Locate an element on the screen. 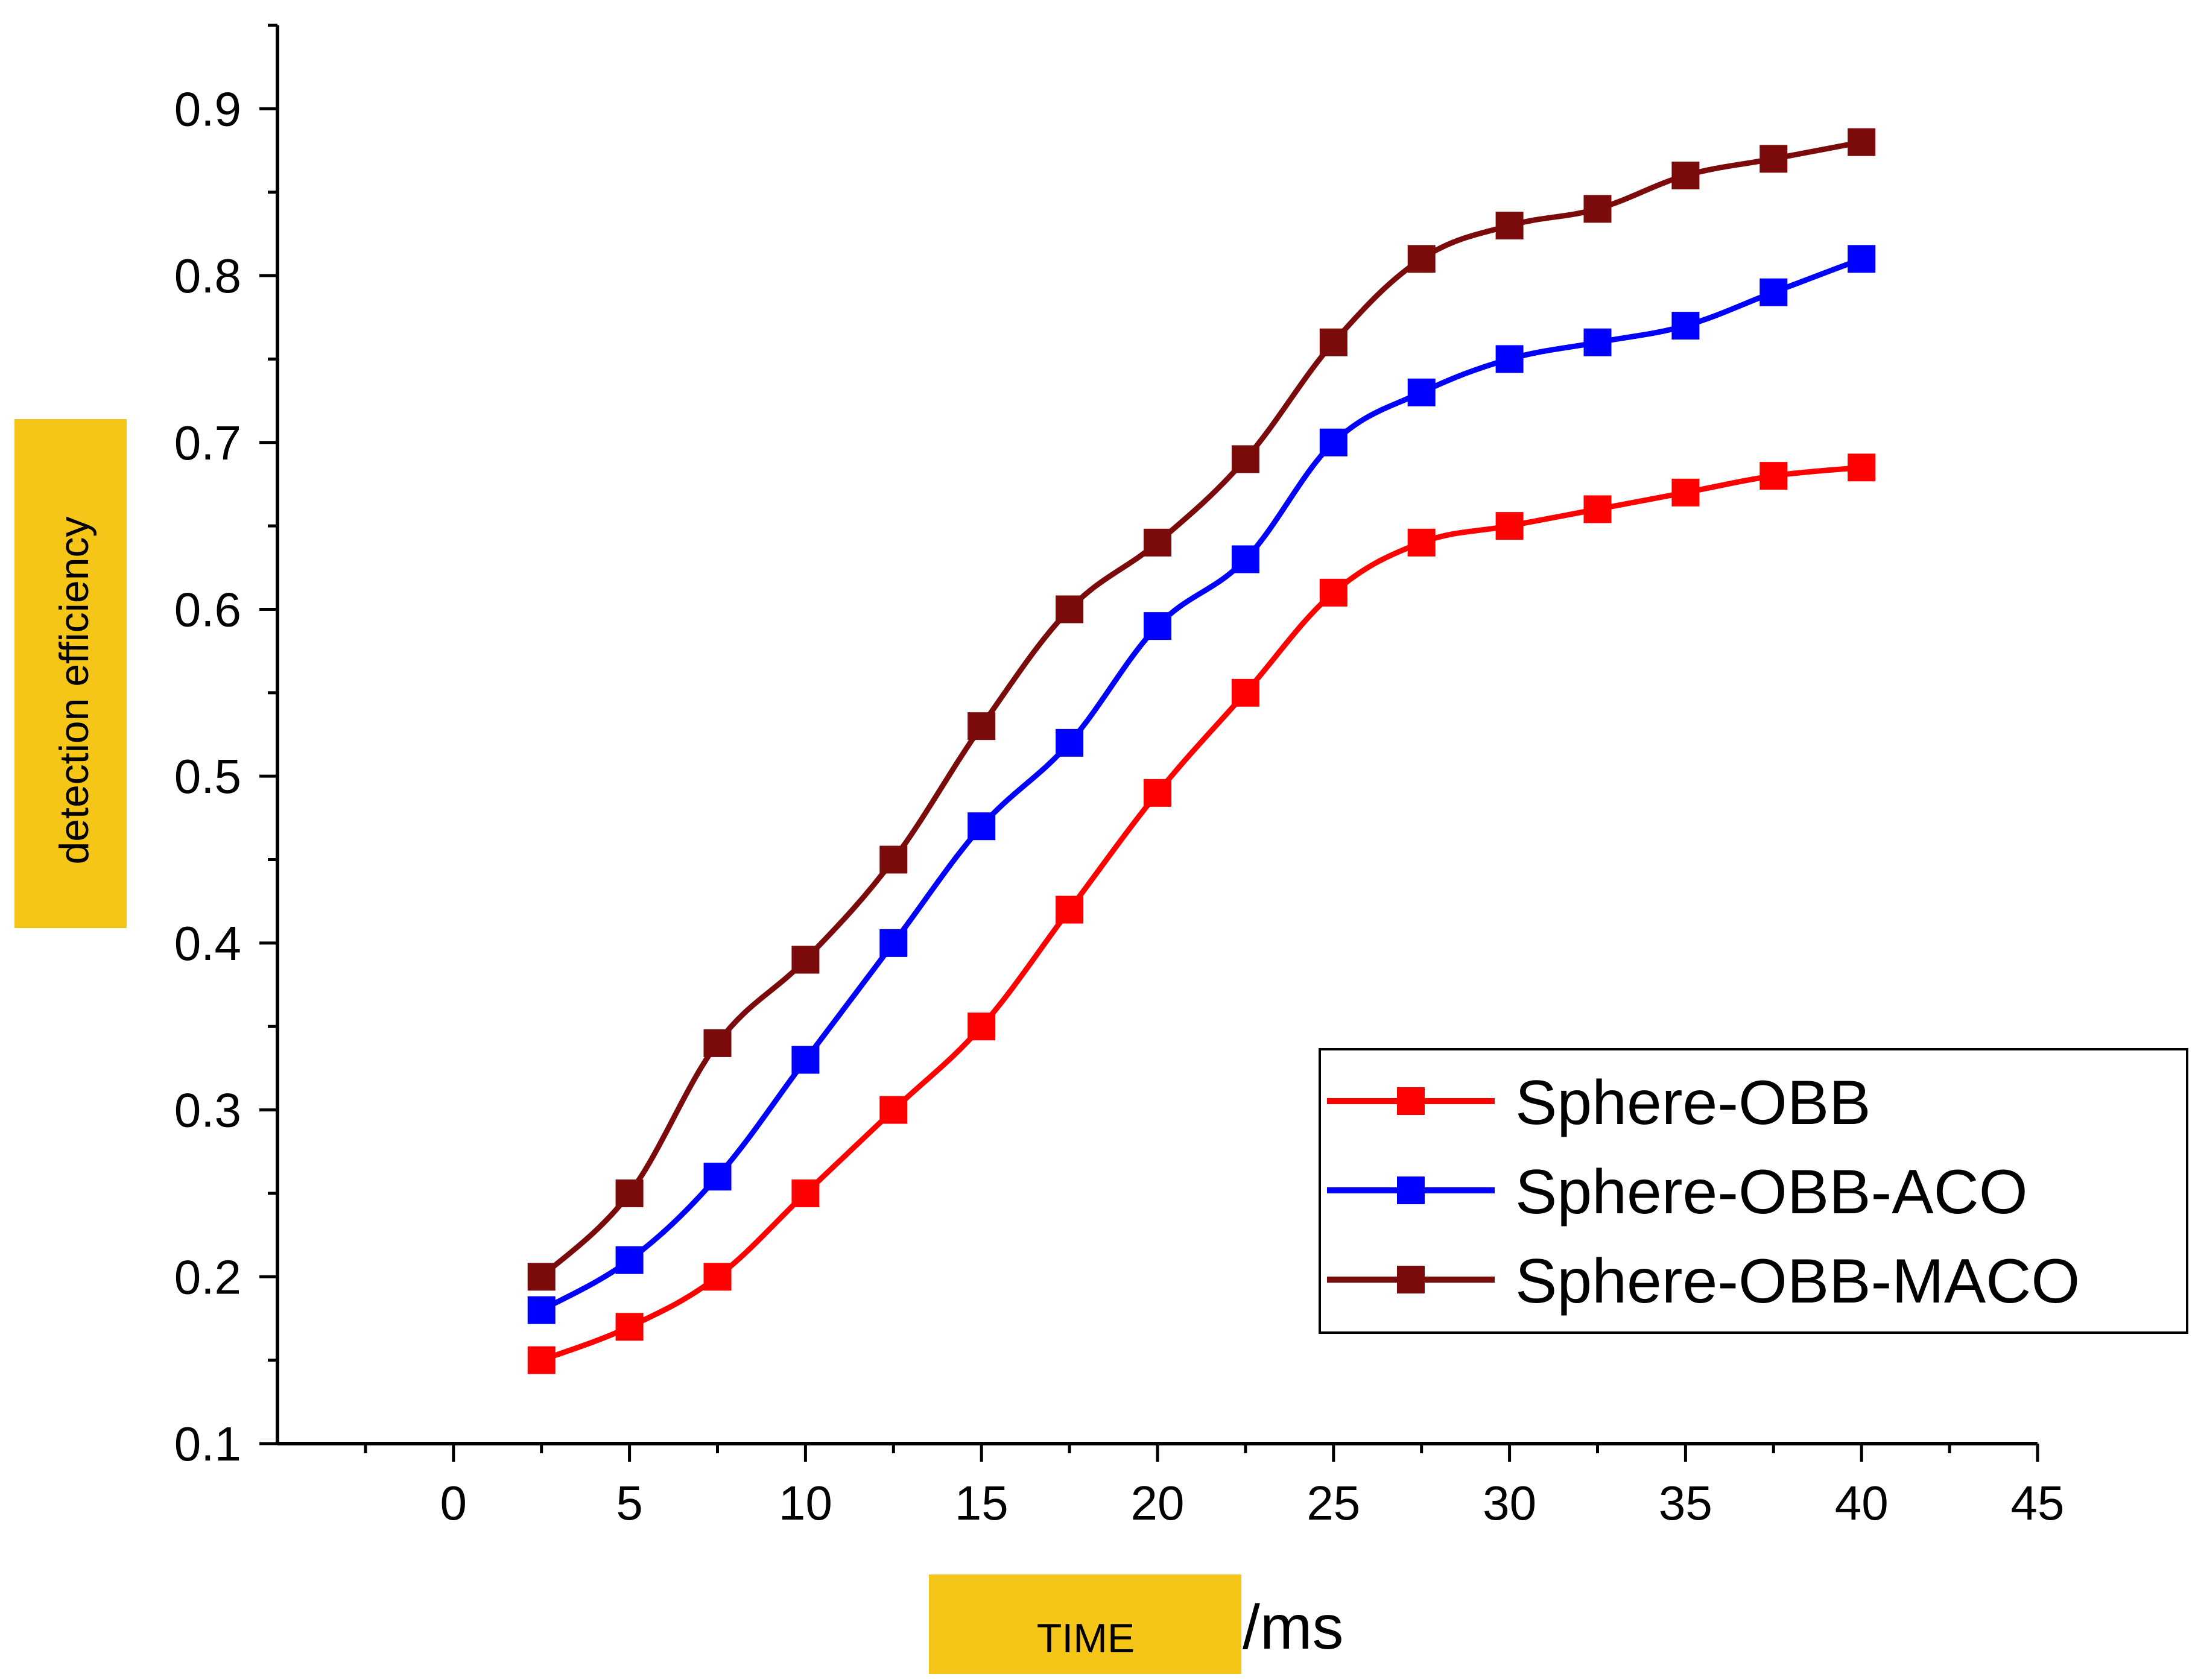 The image size is (2198, 1680). x-axis-label: TIME is located at coordinates (1086, 1638).